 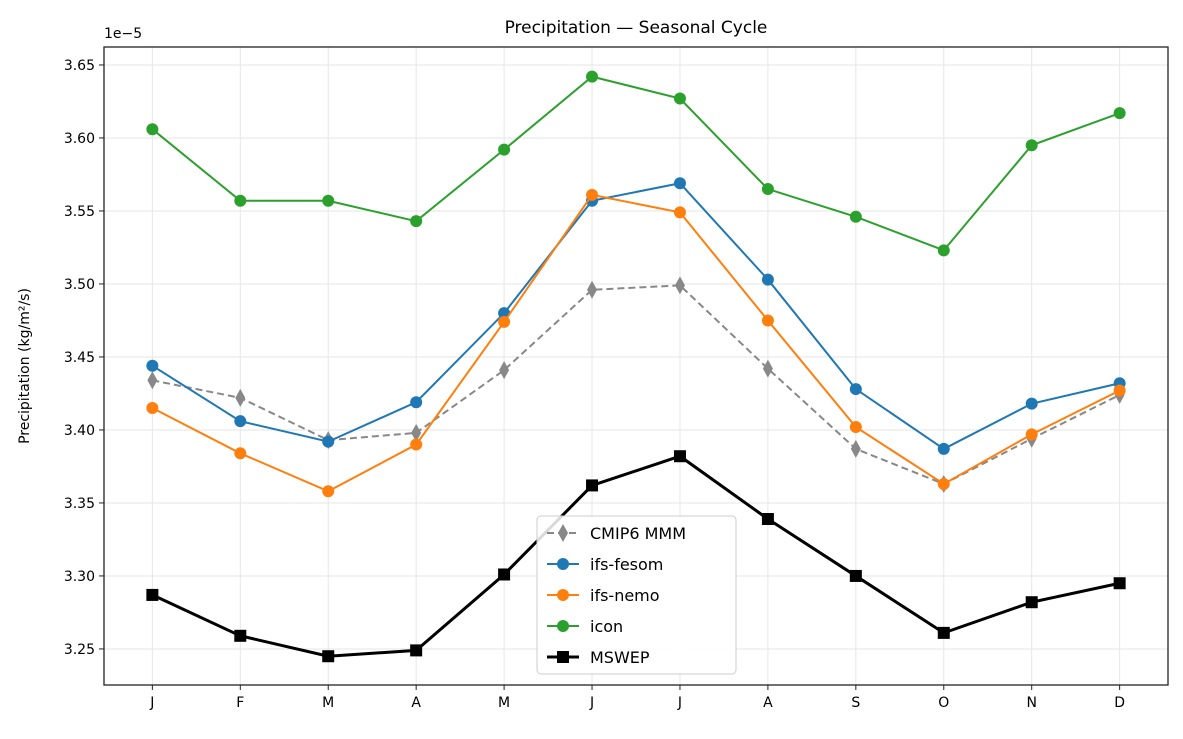 I want to click on legend-item: ifs-nemo, so click(x=603, y=595).